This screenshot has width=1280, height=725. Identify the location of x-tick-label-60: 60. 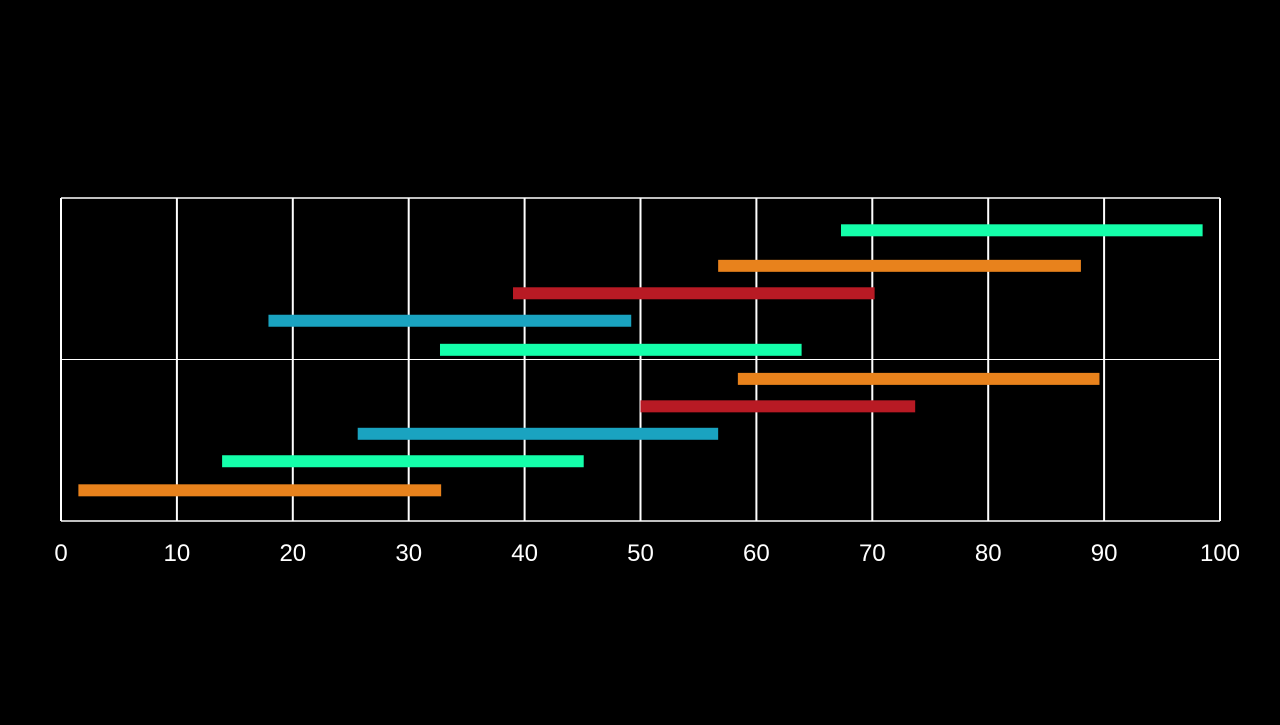
(756, 553).